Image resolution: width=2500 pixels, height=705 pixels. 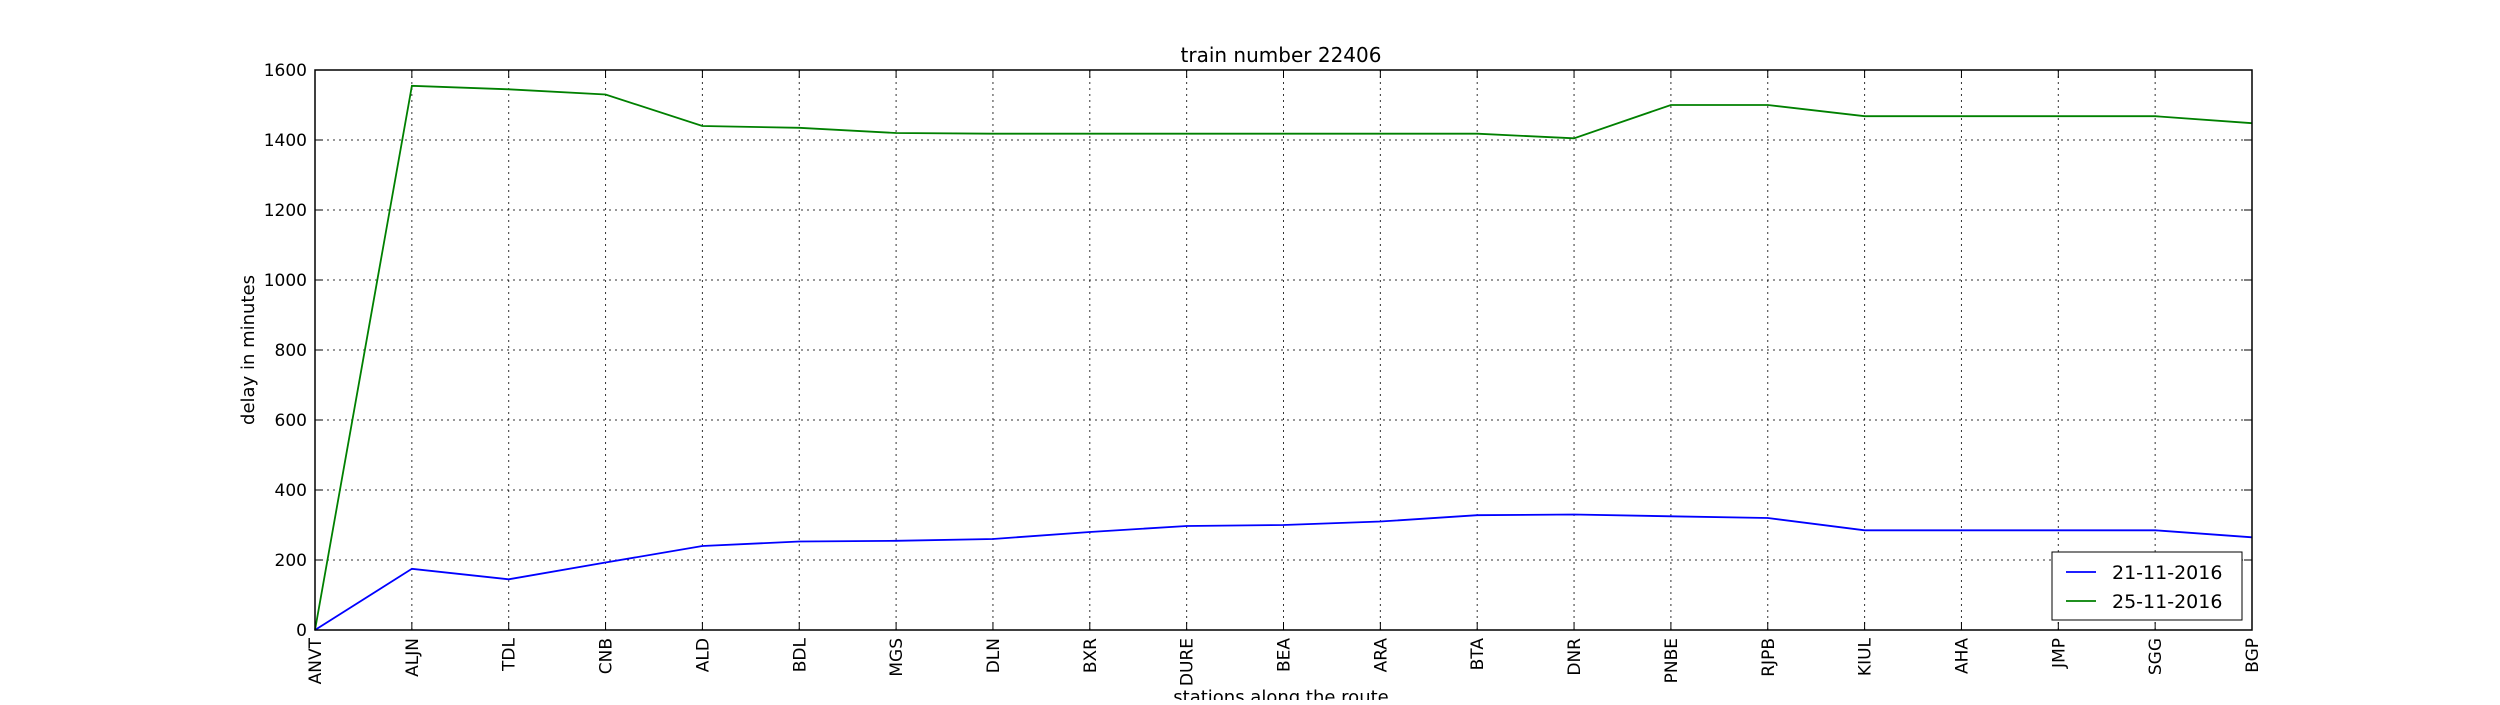 What do you see at coordinates (994, 655) in the screenshot?
I see `x-tick-label: DLN` at bounding box center [994, 655].